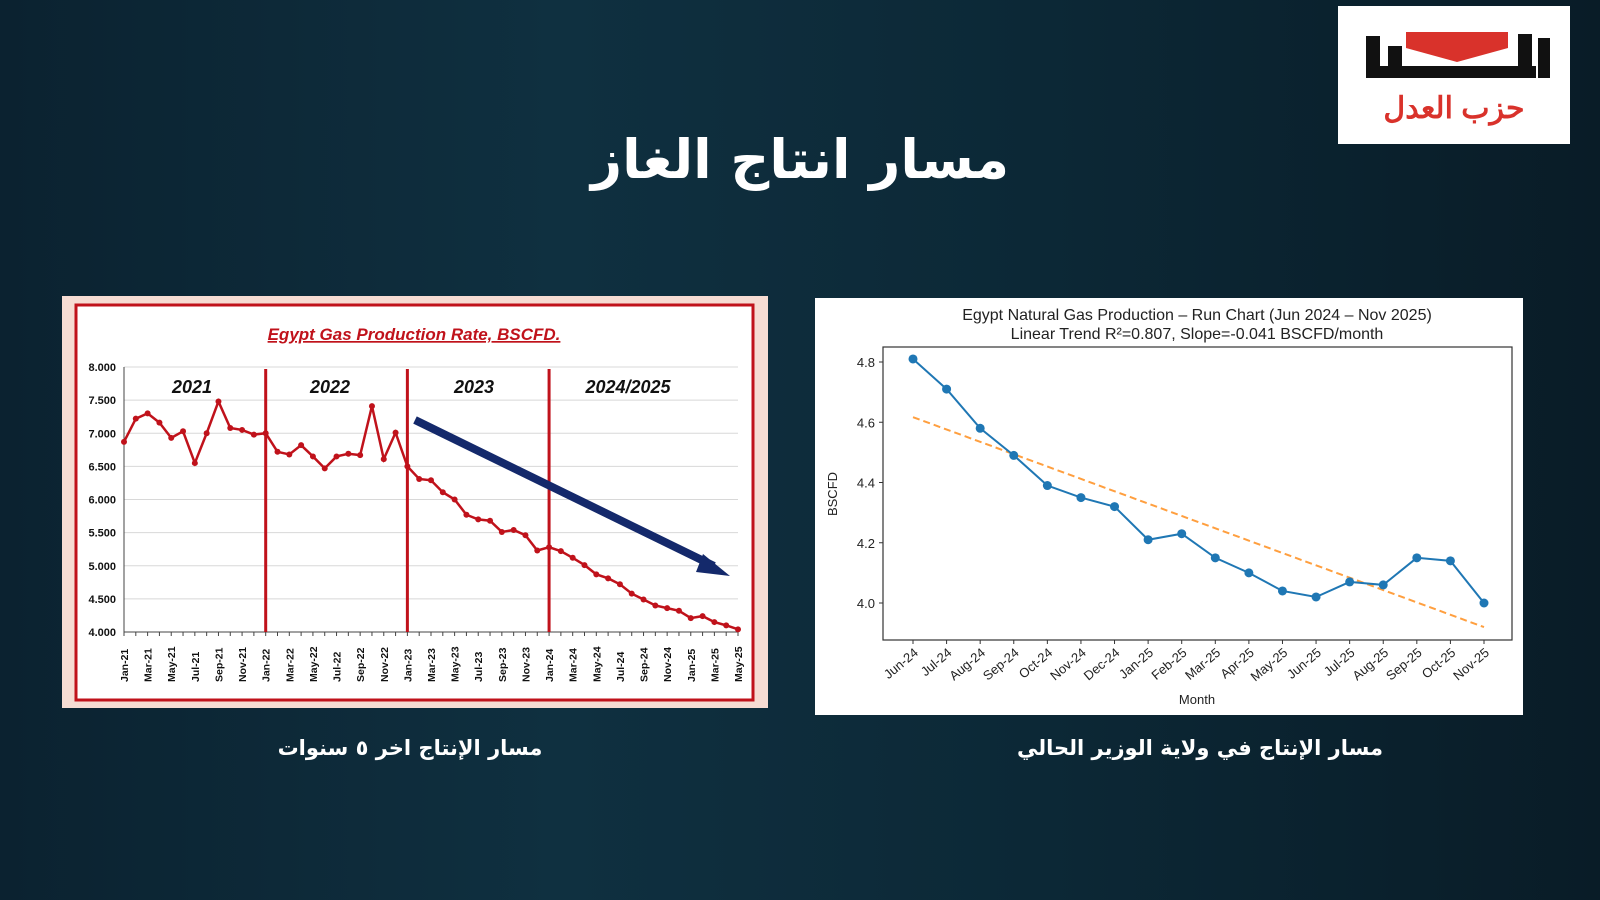  Describe the element at coordinates (191, 387) in the screenshot. I see `period-label: 2021` at that location.